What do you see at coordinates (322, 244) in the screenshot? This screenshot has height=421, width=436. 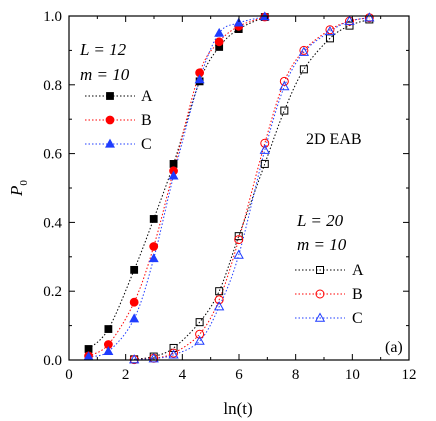 I see `legend-l20-title-m: m = 10` at bounding box center [322, 244].